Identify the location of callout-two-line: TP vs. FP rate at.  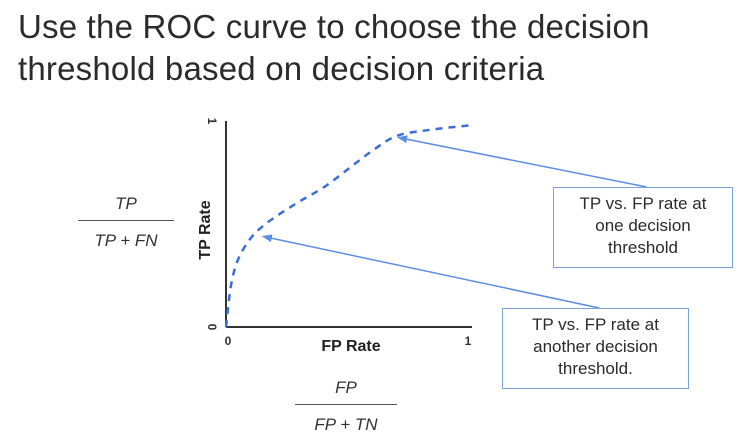
(595, 324).